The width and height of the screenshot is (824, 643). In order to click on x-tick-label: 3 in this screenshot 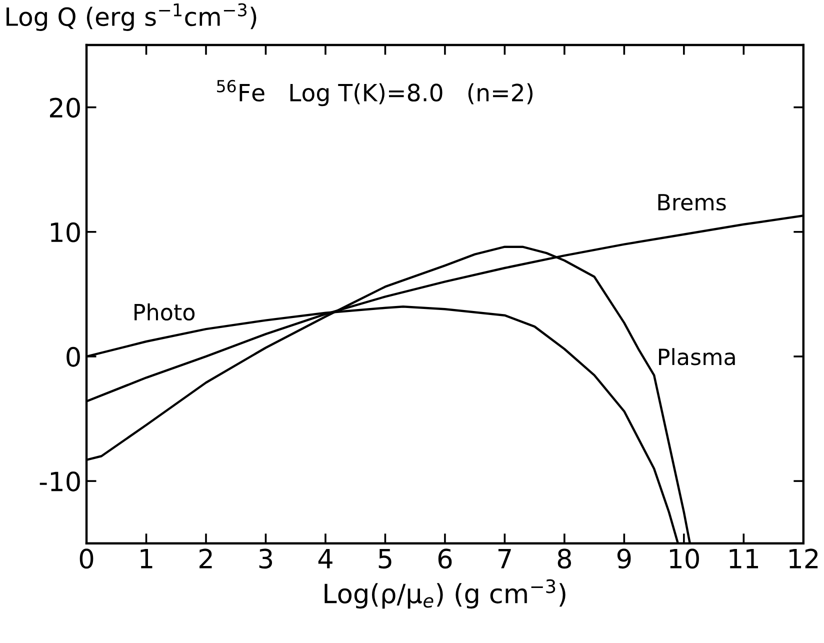, I will do `click(265, 558)`.